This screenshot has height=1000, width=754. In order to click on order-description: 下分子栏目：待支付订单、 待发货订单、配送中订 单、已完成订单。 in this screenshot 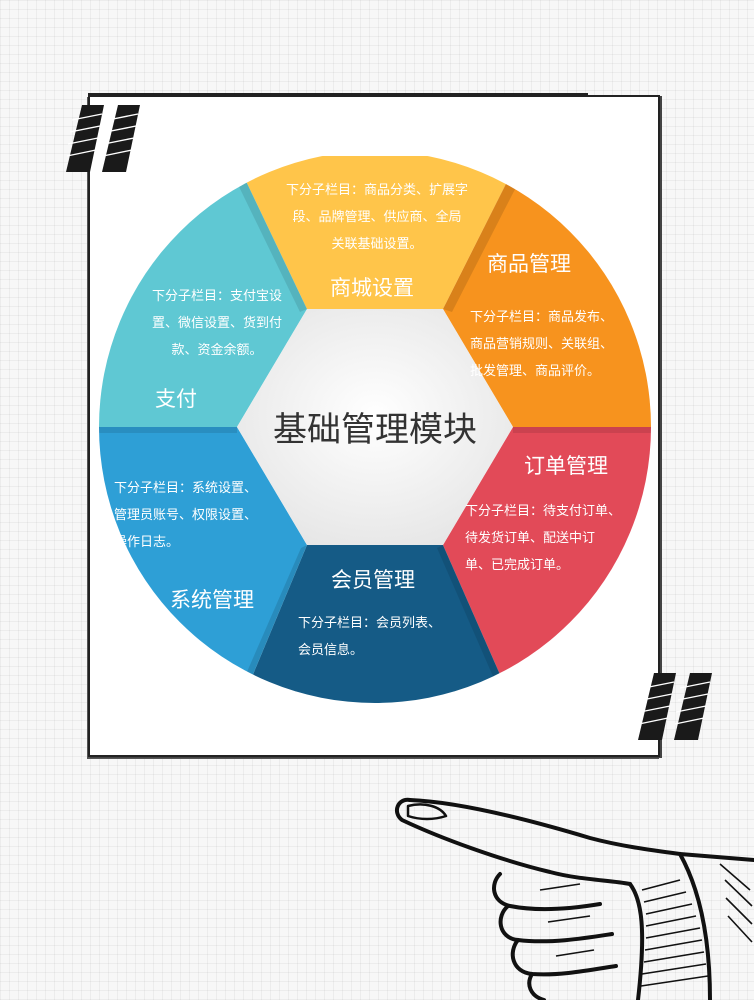, I will do `click(543, 538)`.